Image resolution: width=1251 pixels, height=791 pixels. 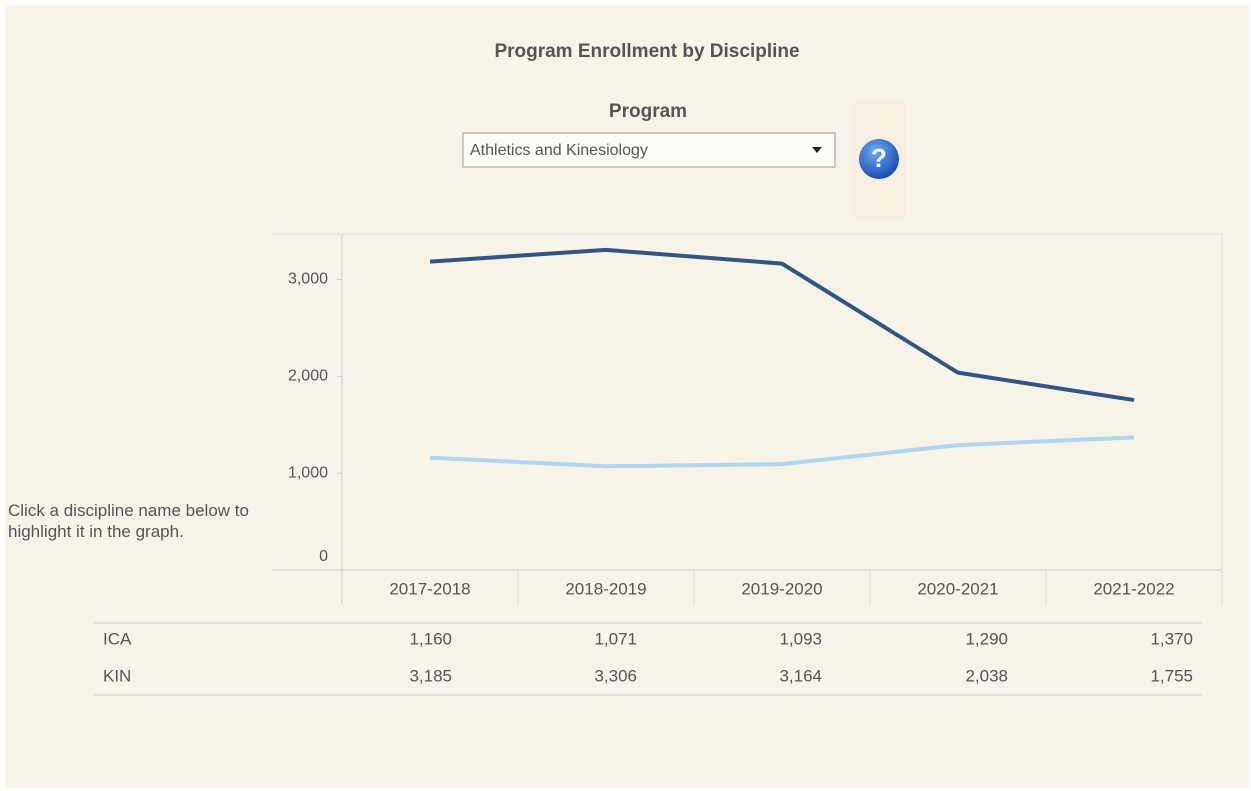 I want to click on x-tick-label: 2020-2021, so click(x=957, y=588).